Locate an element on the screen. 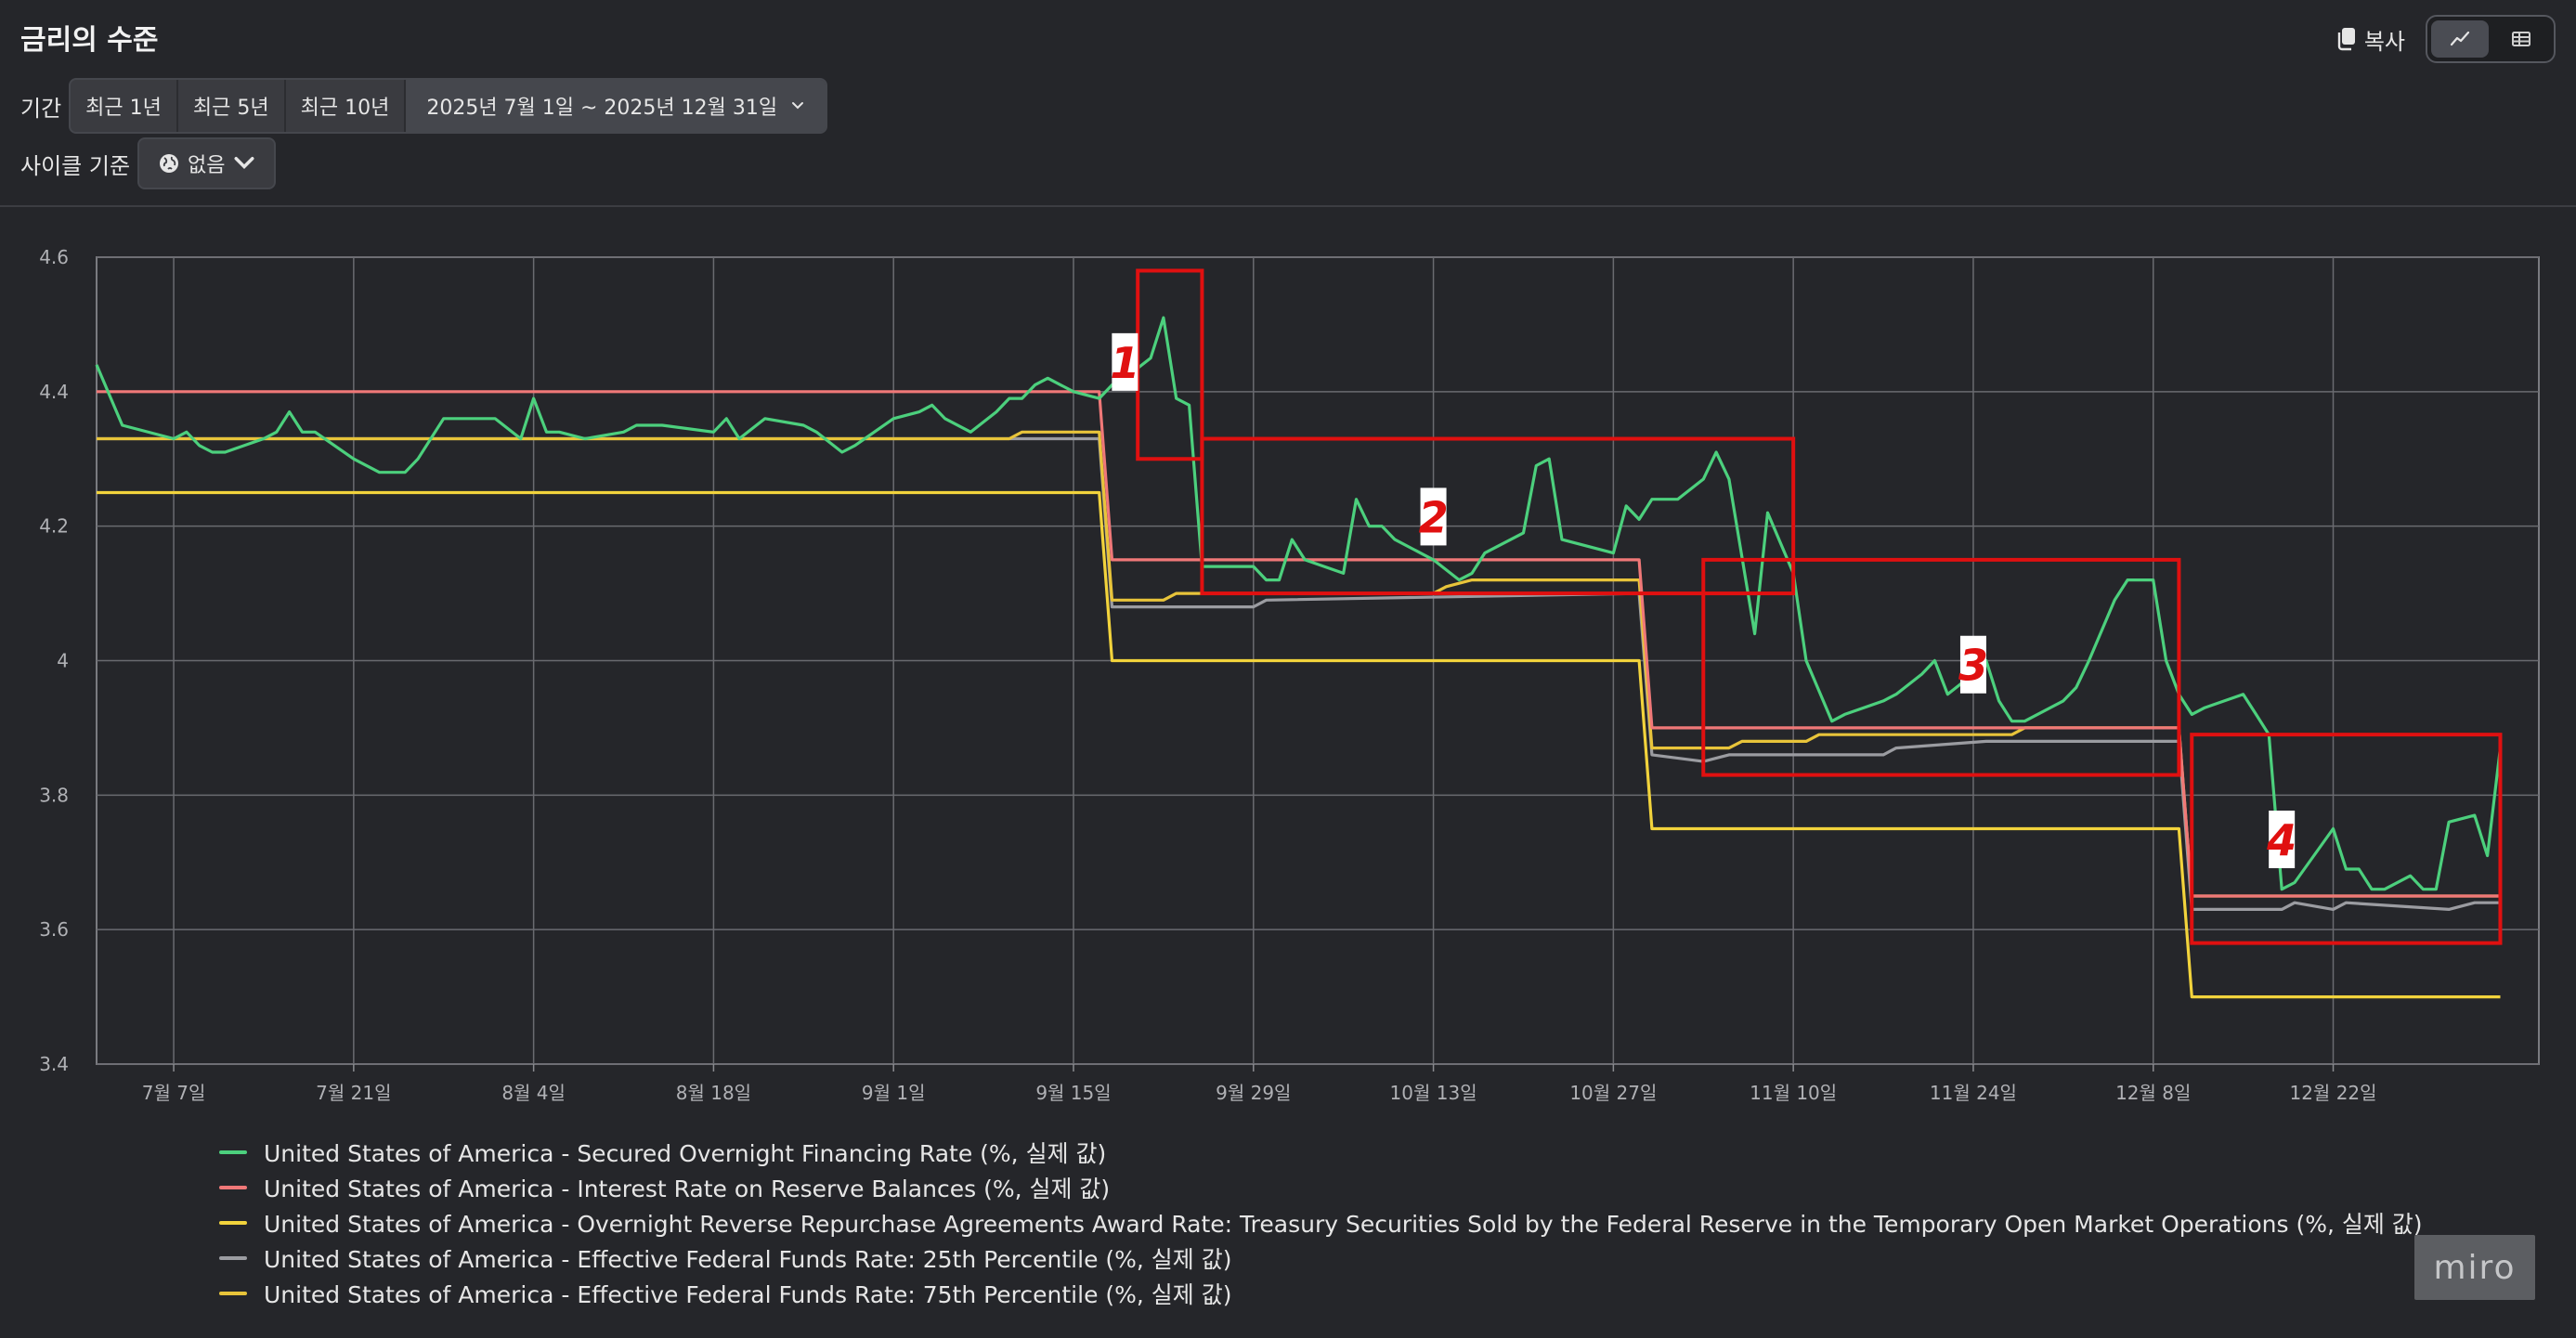  x-tick-label: 12월 8일 is located at coordinates (2153, 1093).